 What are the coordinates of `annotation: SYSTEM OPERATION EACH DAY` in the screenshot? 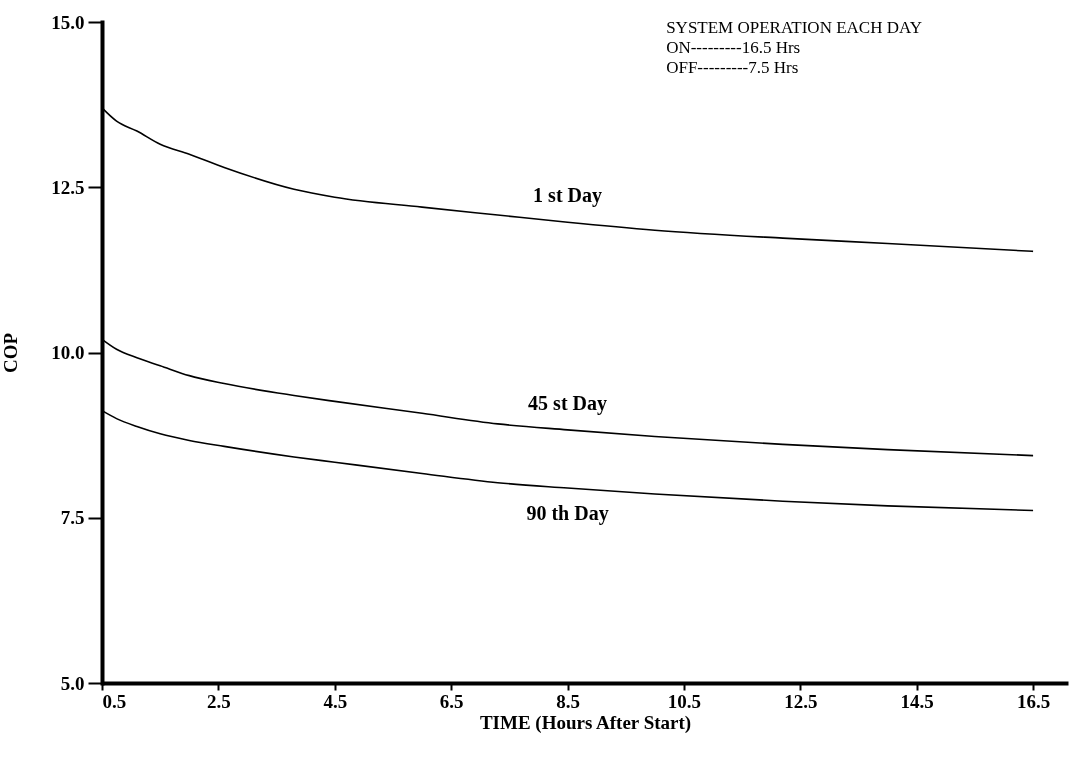 It's located at (794, 27).